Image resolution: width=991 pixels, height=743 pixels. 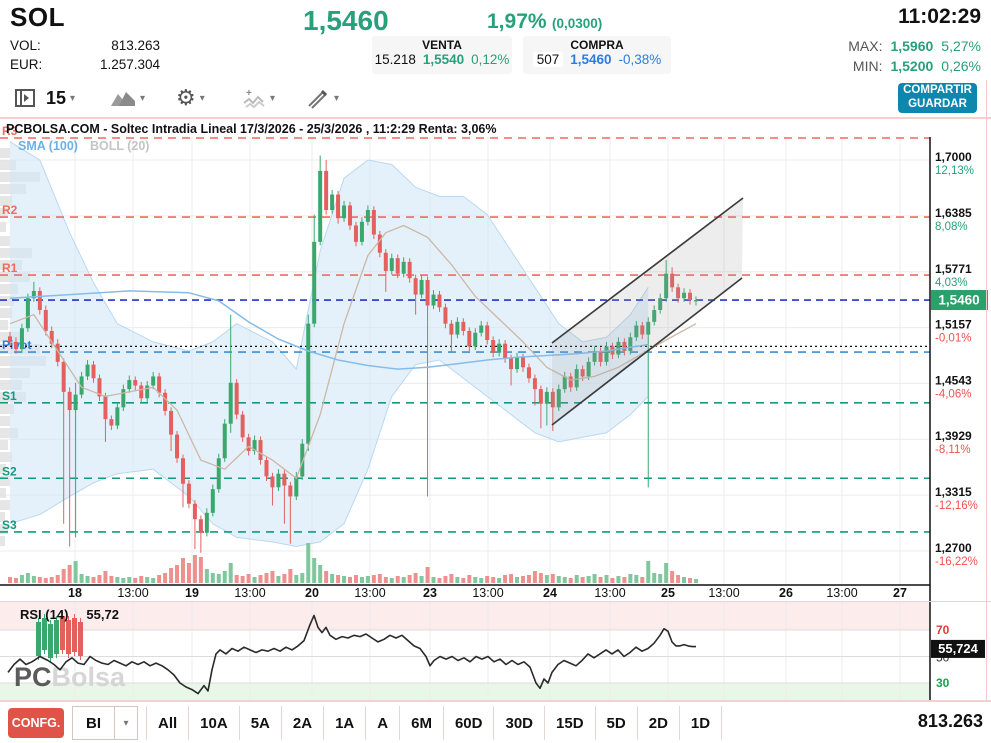 I want to click on change-percent: 1,97%, so click(x=517, y=21).